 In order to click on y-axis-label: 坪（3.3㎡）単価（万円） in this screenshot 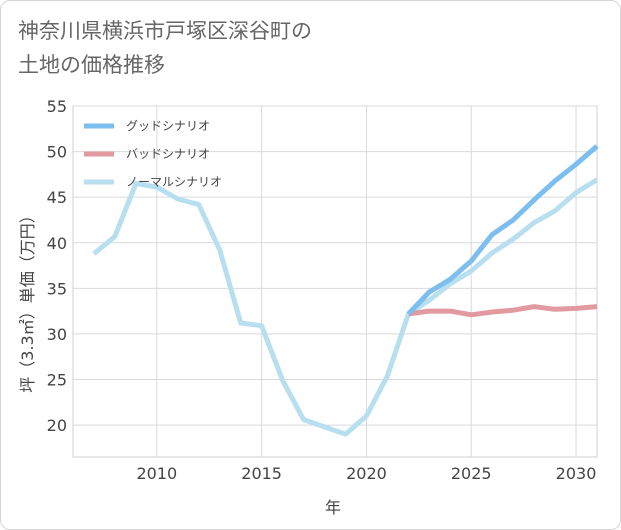, I will do `click(27, 299)`.